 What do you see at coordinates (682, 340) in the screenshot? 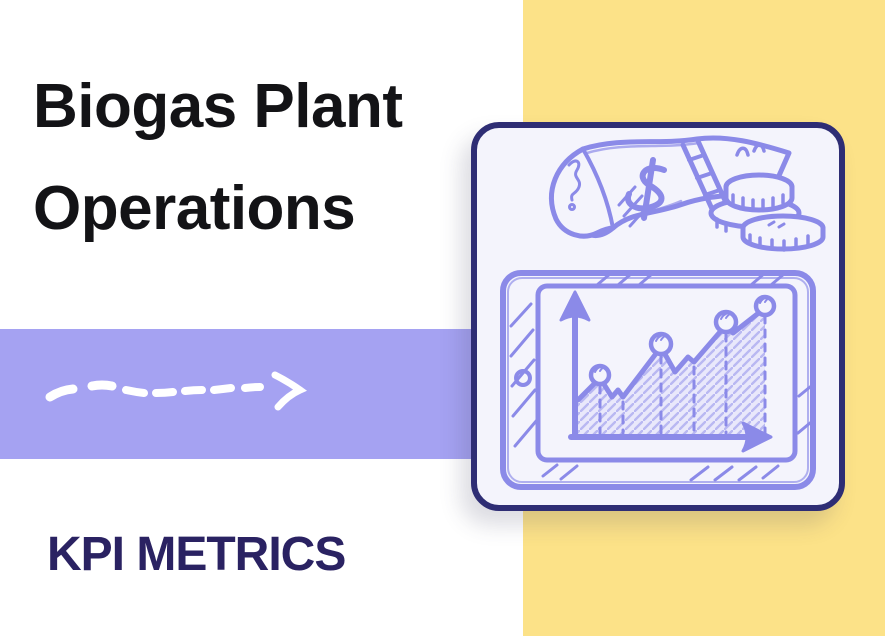
I see `chart-data-points` at bounding box center [682, 340].